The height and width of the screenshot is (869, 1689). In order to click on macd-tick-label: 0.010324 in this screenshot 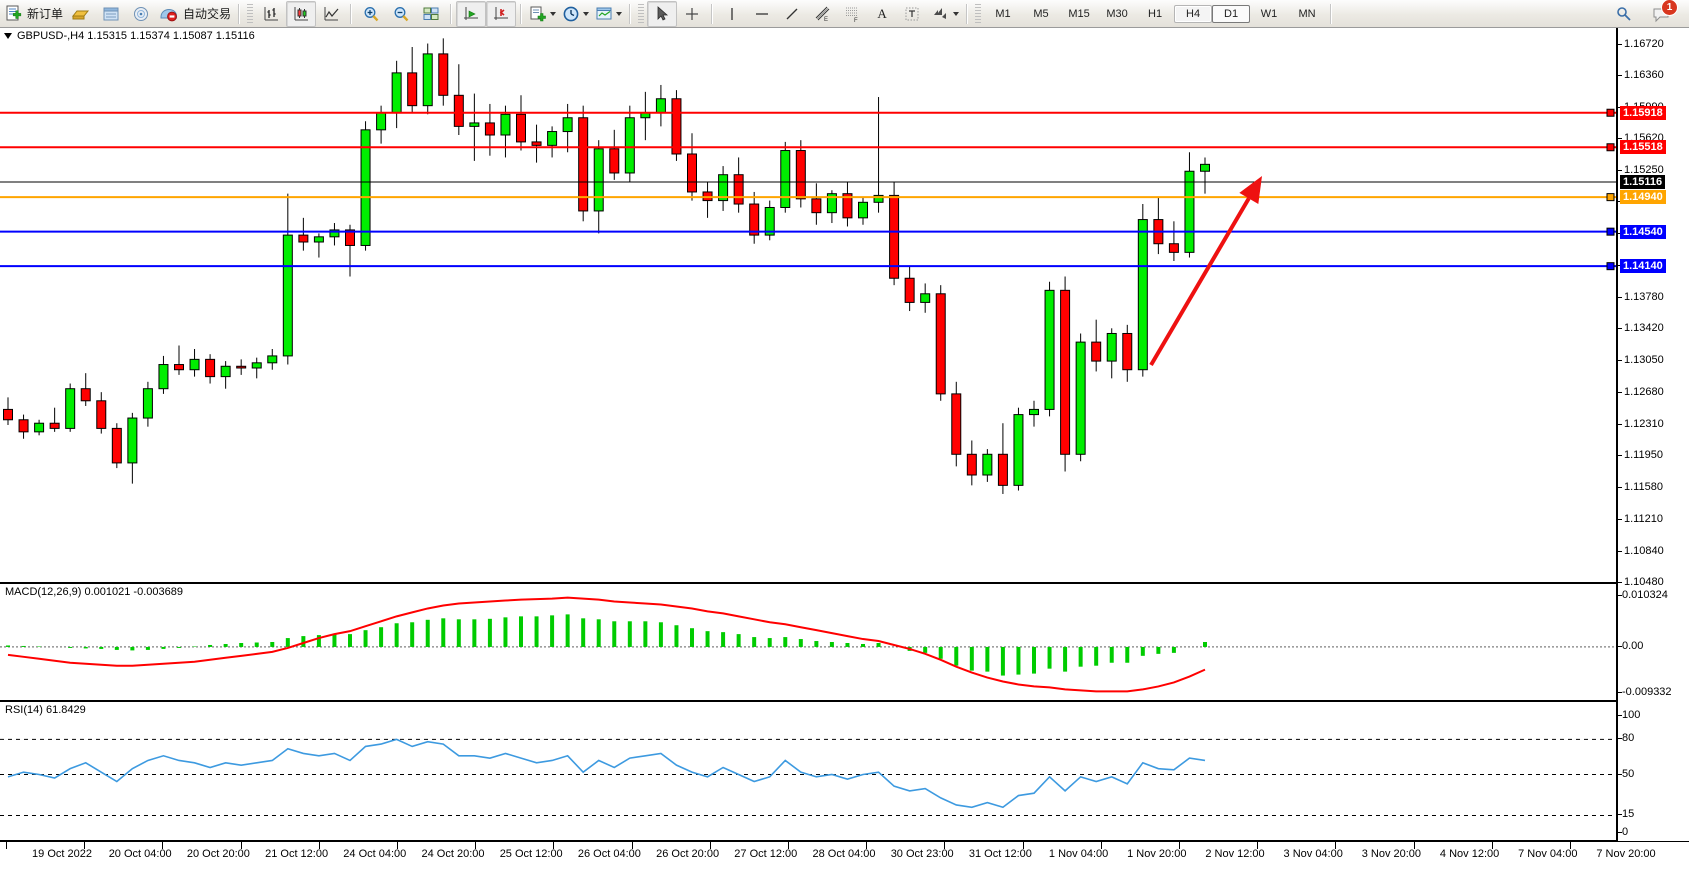, I will do `click(1645, 595)`.